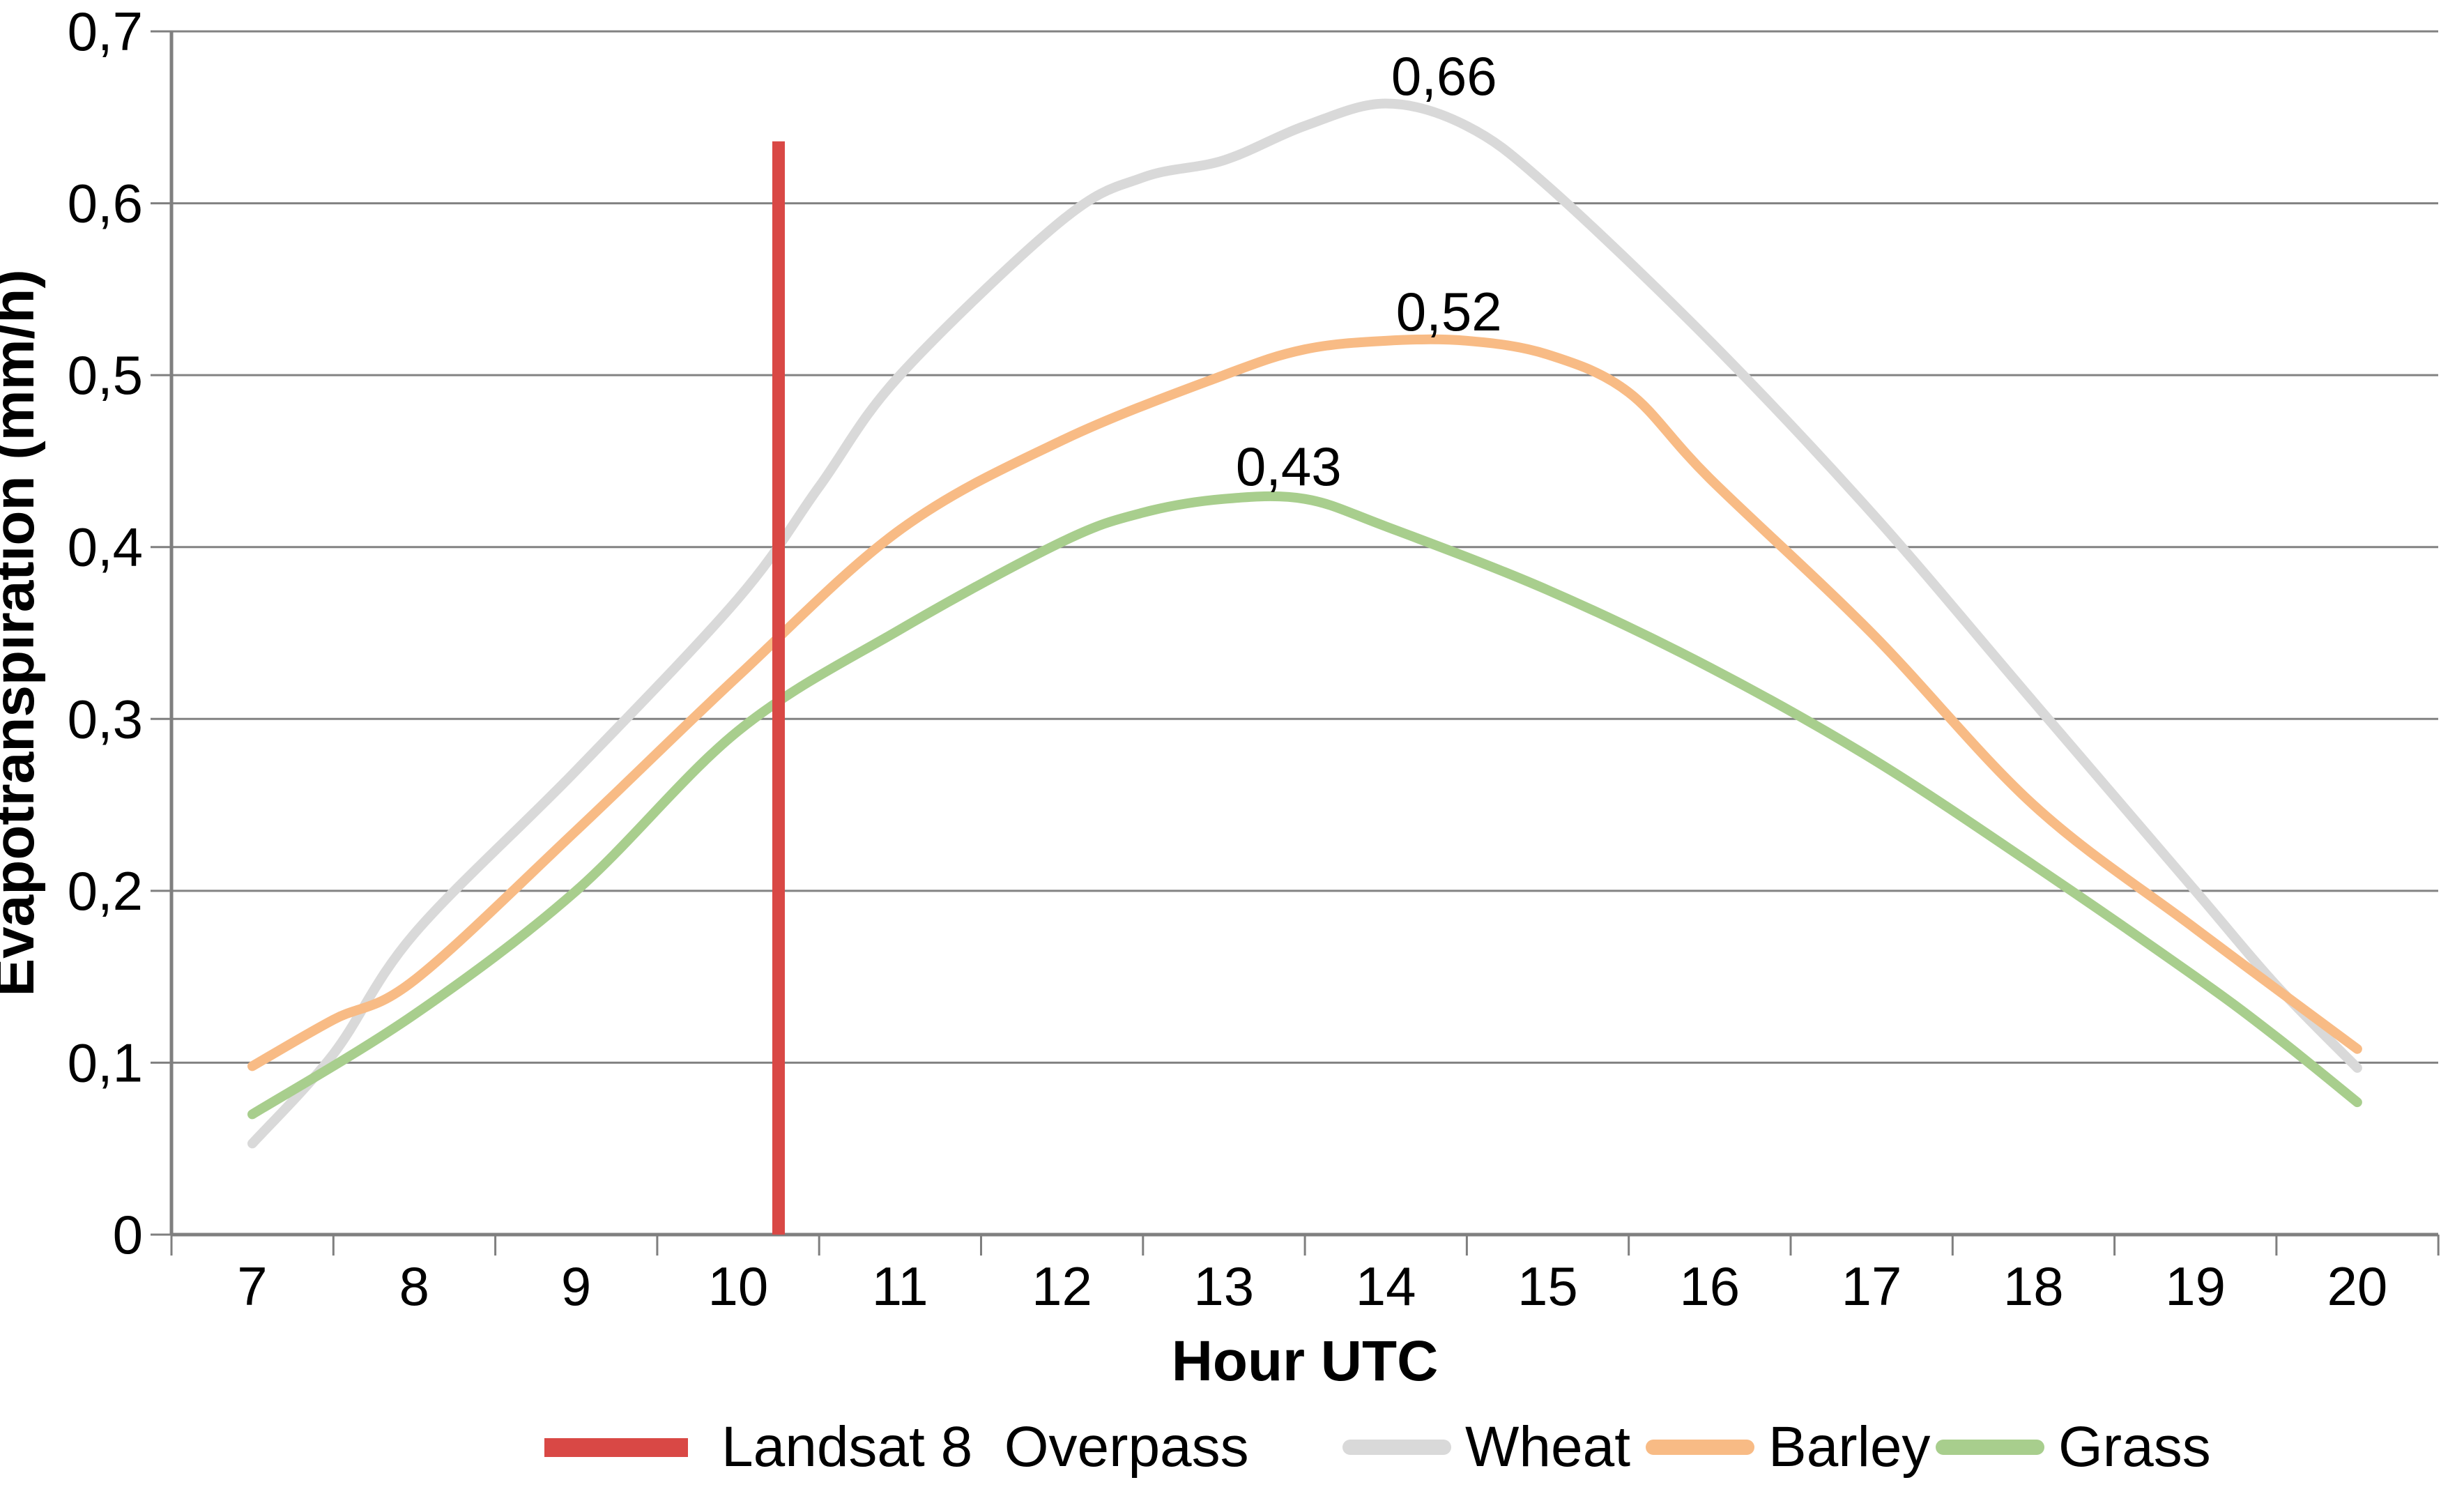 This screenshot has height=1503, width=2464. I want to click on y-tick-label: 0,6, so click(105, 203).